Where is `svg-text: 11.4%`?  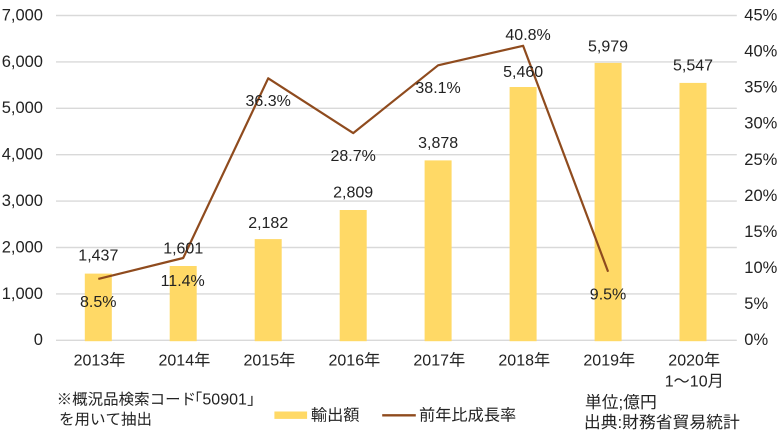
svg-text: 11.4% is located at coordinates (183, 281).